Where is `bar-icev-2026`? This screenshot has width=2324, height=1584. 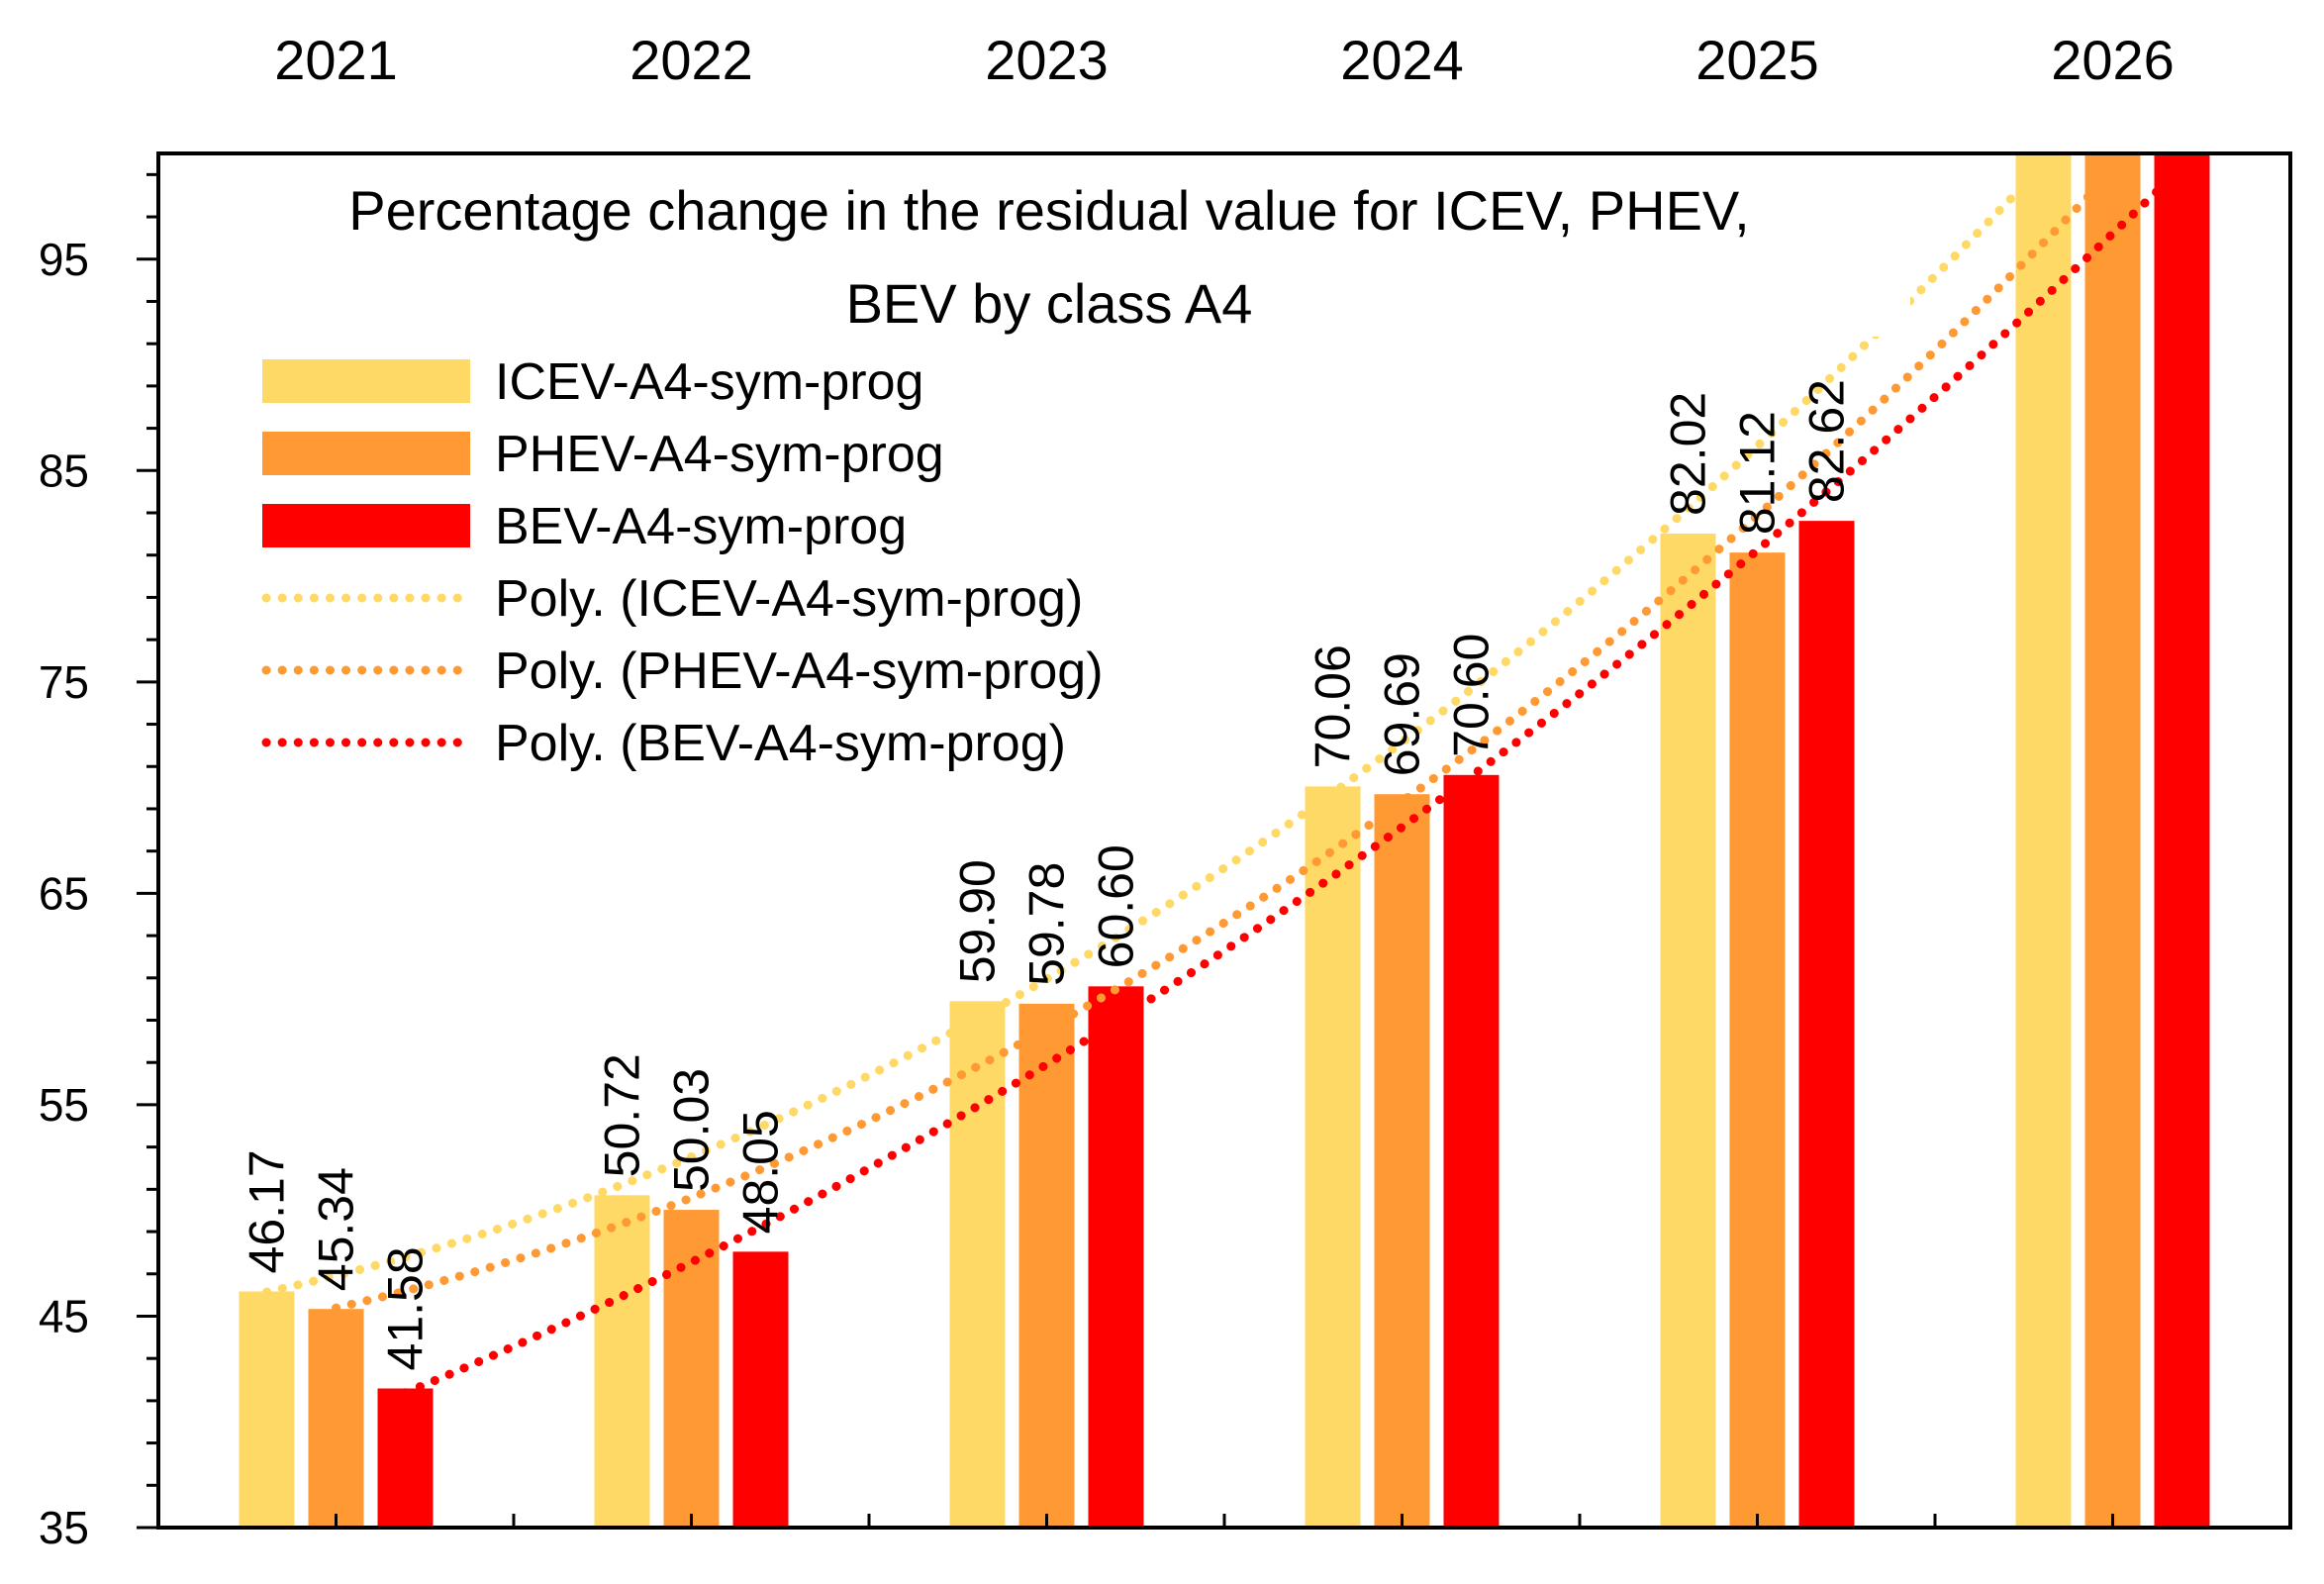
bar-icev-2026 is located at coordinates (2043, 841).